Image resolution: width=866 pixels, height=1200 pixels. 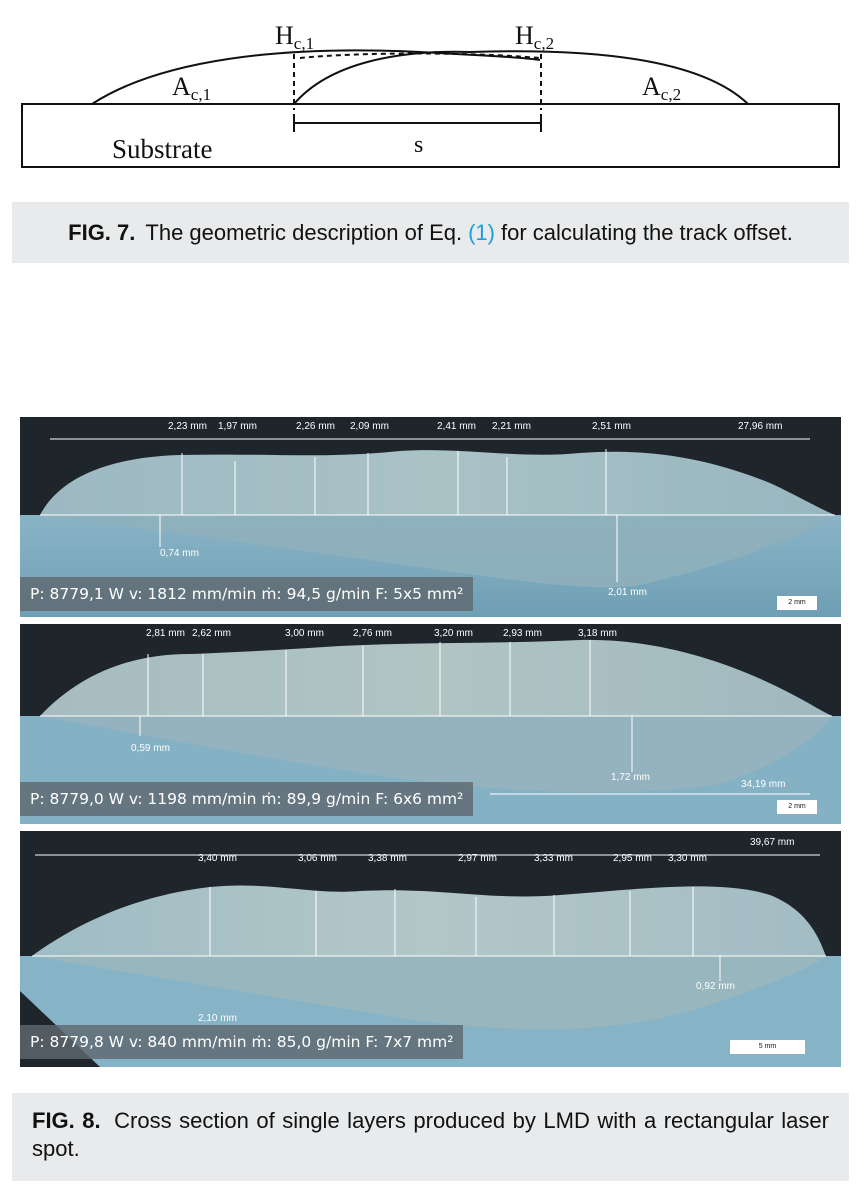 I want to click on track-width-label: 2,41 mm, so click(x=456, y=426).